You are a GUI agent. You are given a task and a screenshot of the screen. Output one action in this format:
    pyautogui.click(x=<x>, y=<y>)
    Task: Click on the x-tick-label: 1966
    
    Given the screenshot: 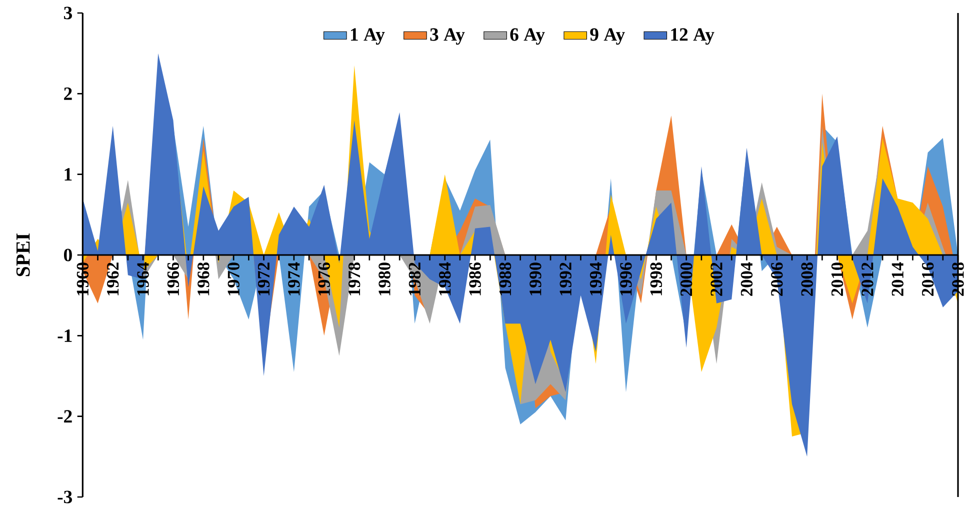 What is the action you would take?
    pyautogui.click(x=173, y=279)
    